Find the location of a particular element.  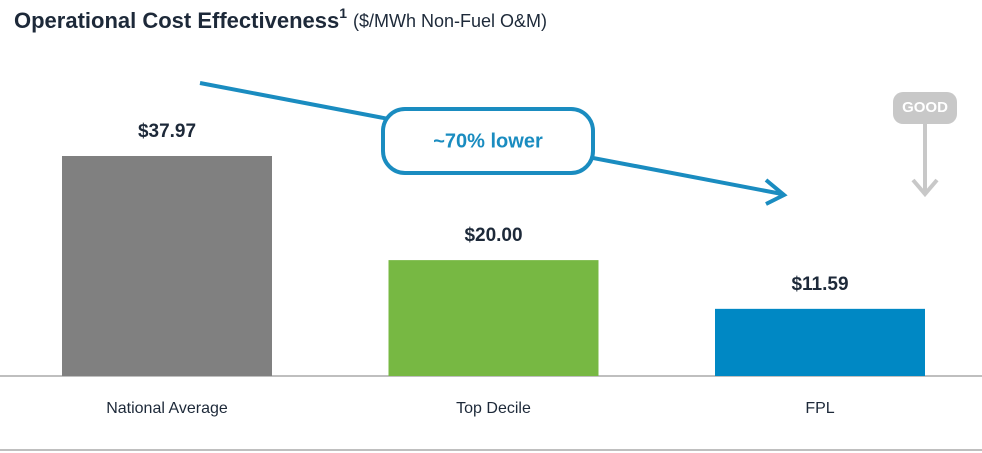

callout-box is located at coordinates (488, 141).